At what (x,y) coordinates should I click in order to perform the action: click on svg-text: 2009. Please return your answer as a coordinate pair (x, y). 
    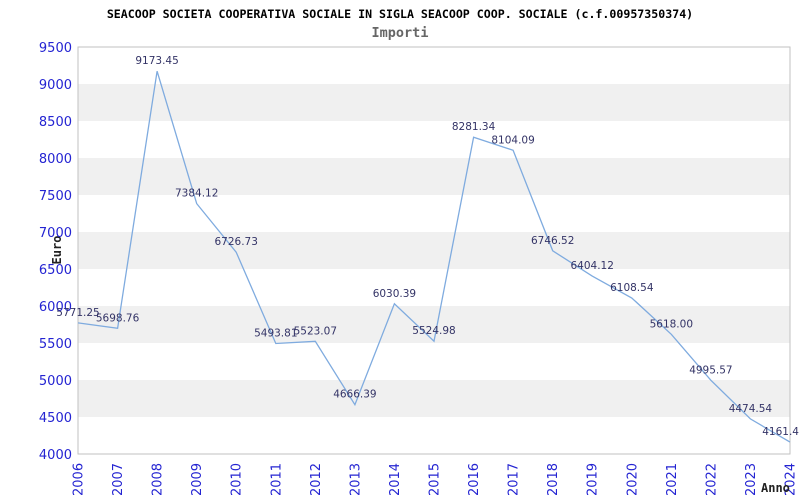
    Looking at the image, I should click on (197, 479).